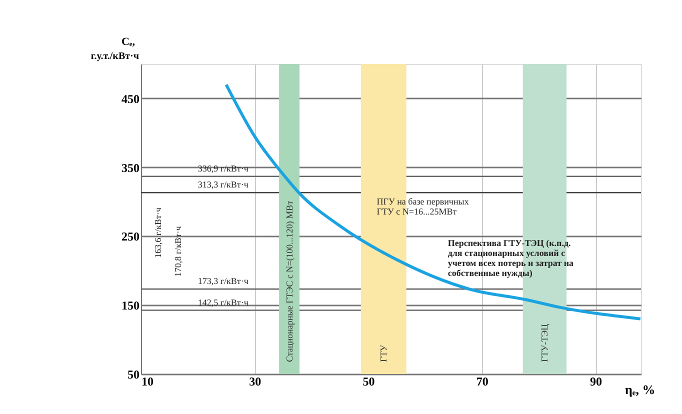  What do you see at coordinates (131, 305) in the screenshot?
I see `y-tick-label: 150` at bounding box center [131, 305].